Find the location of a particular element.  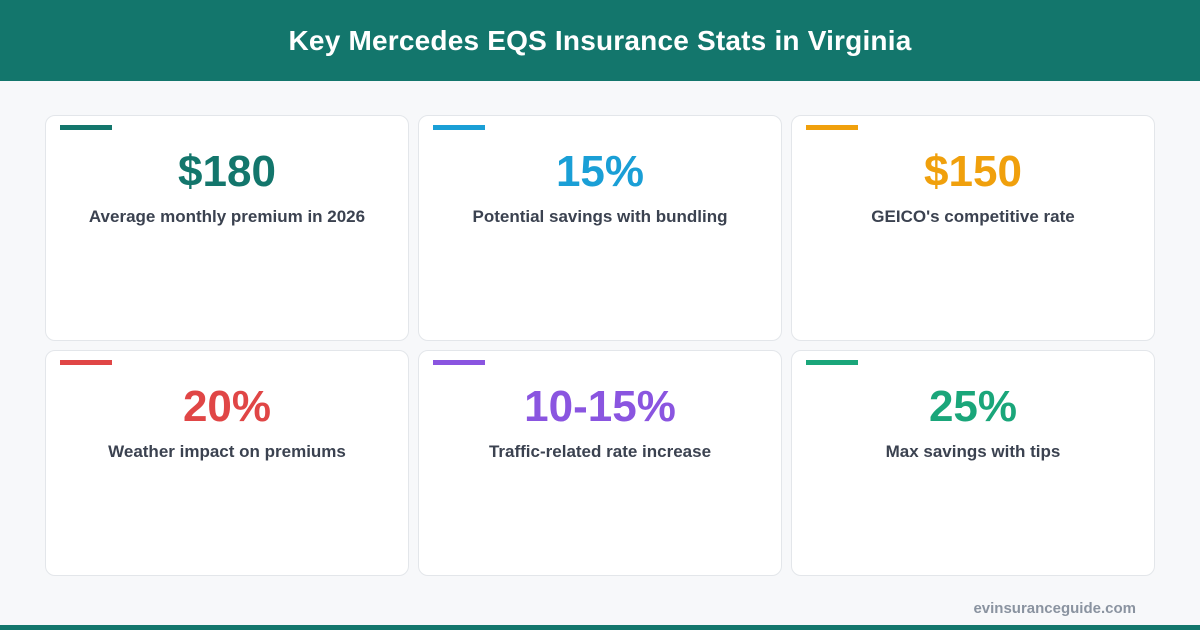

stat-card: 20% Weather impact on premiums is located at coordinates (227, 463).